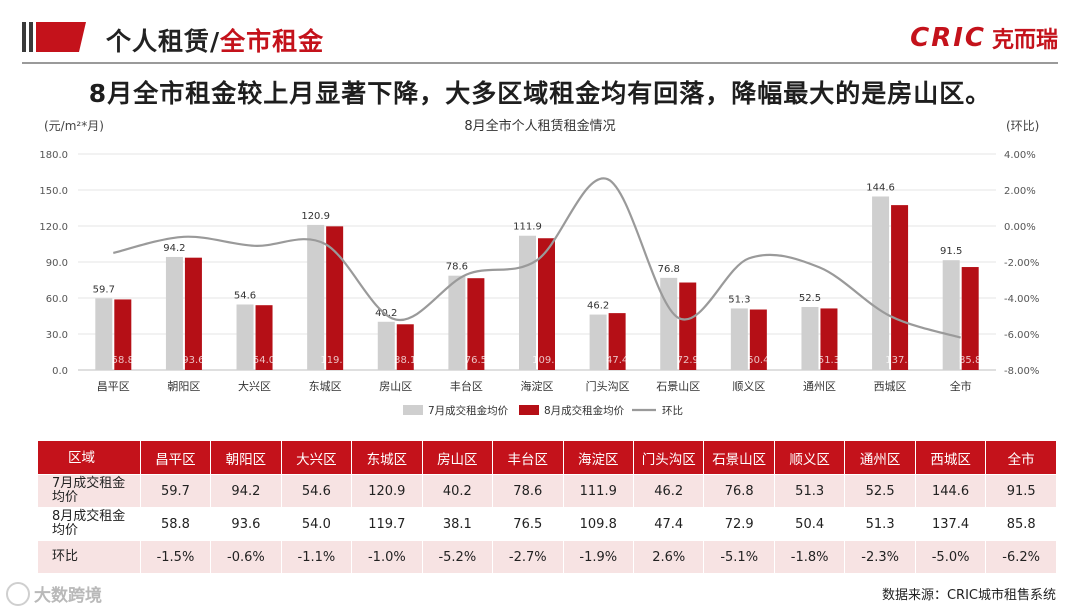  I want to click on cric-logo: CRIC 克而瑞, so click(984, 38).